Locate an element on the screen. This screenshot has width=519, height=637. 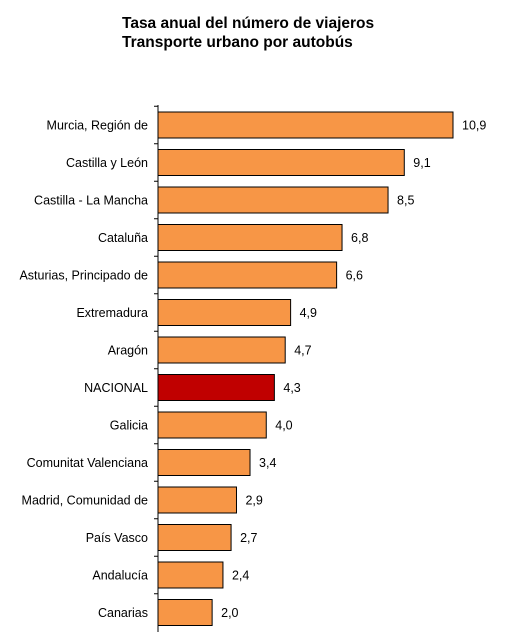
category-label: Canarias is located at coordinates (123, 613).